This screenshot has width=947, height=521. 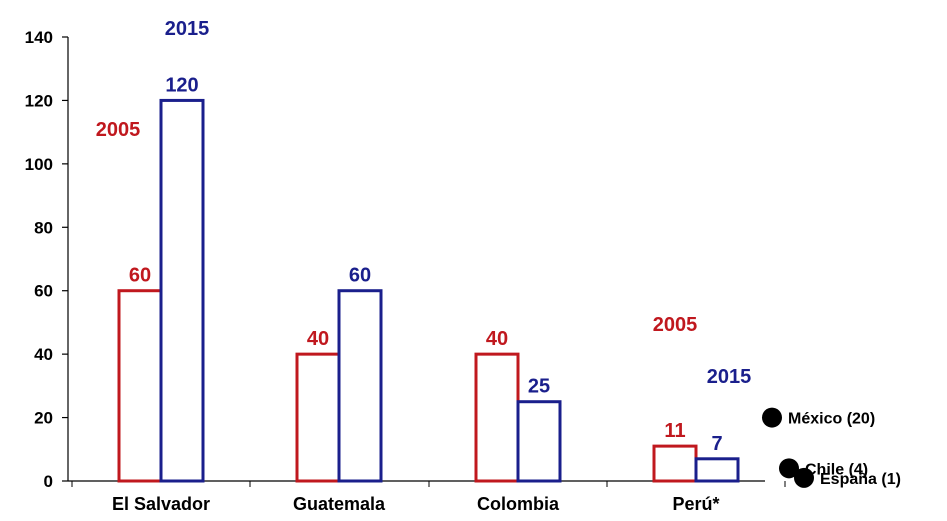 I want to click on y-tick-label: 140, so click(x=39, y=37).